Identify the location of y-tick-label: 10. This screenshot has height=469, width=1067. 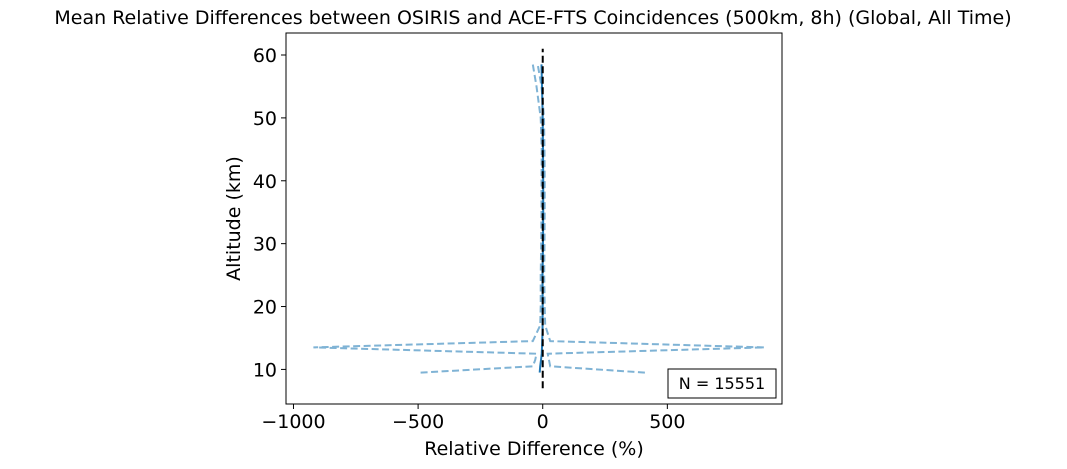
(265, 370).